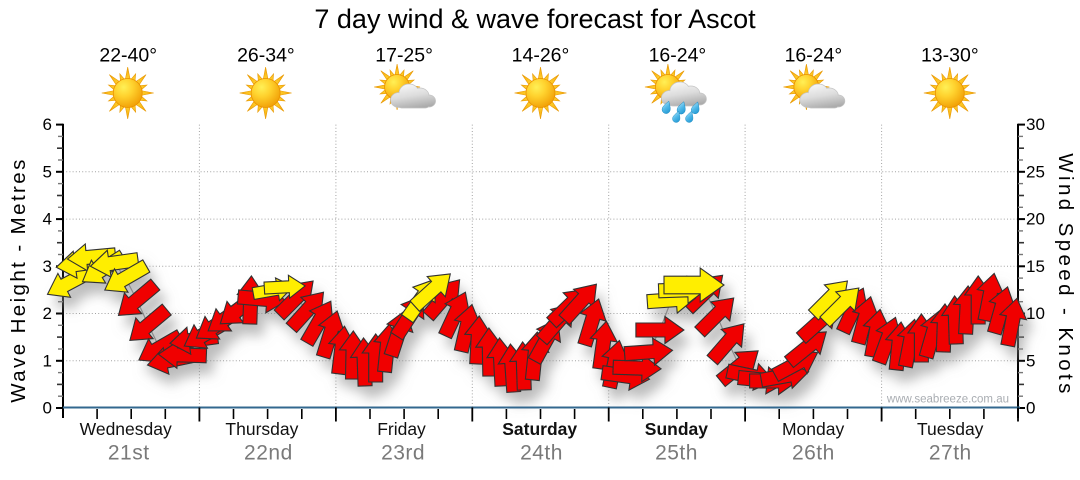 The image size is (1080, 480). What do you see at coordinates (813, 453) in the screenshot?
I see `svg-text: 26th` at bounding box center [813, 453].